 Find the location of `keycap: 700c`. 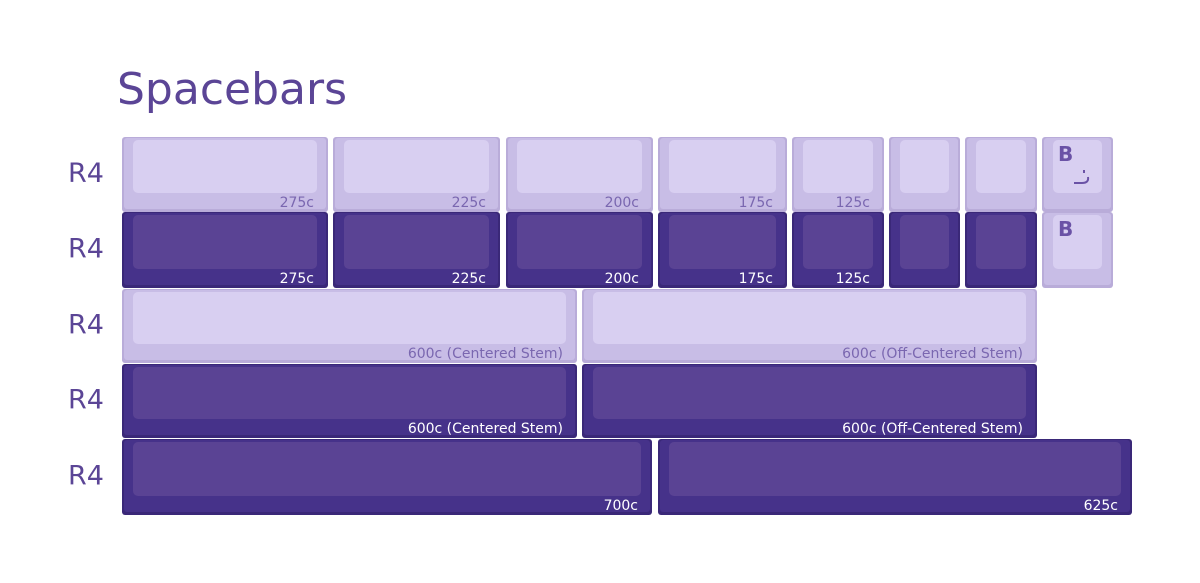

keycap: 700c is located at coordinates (387, 477).